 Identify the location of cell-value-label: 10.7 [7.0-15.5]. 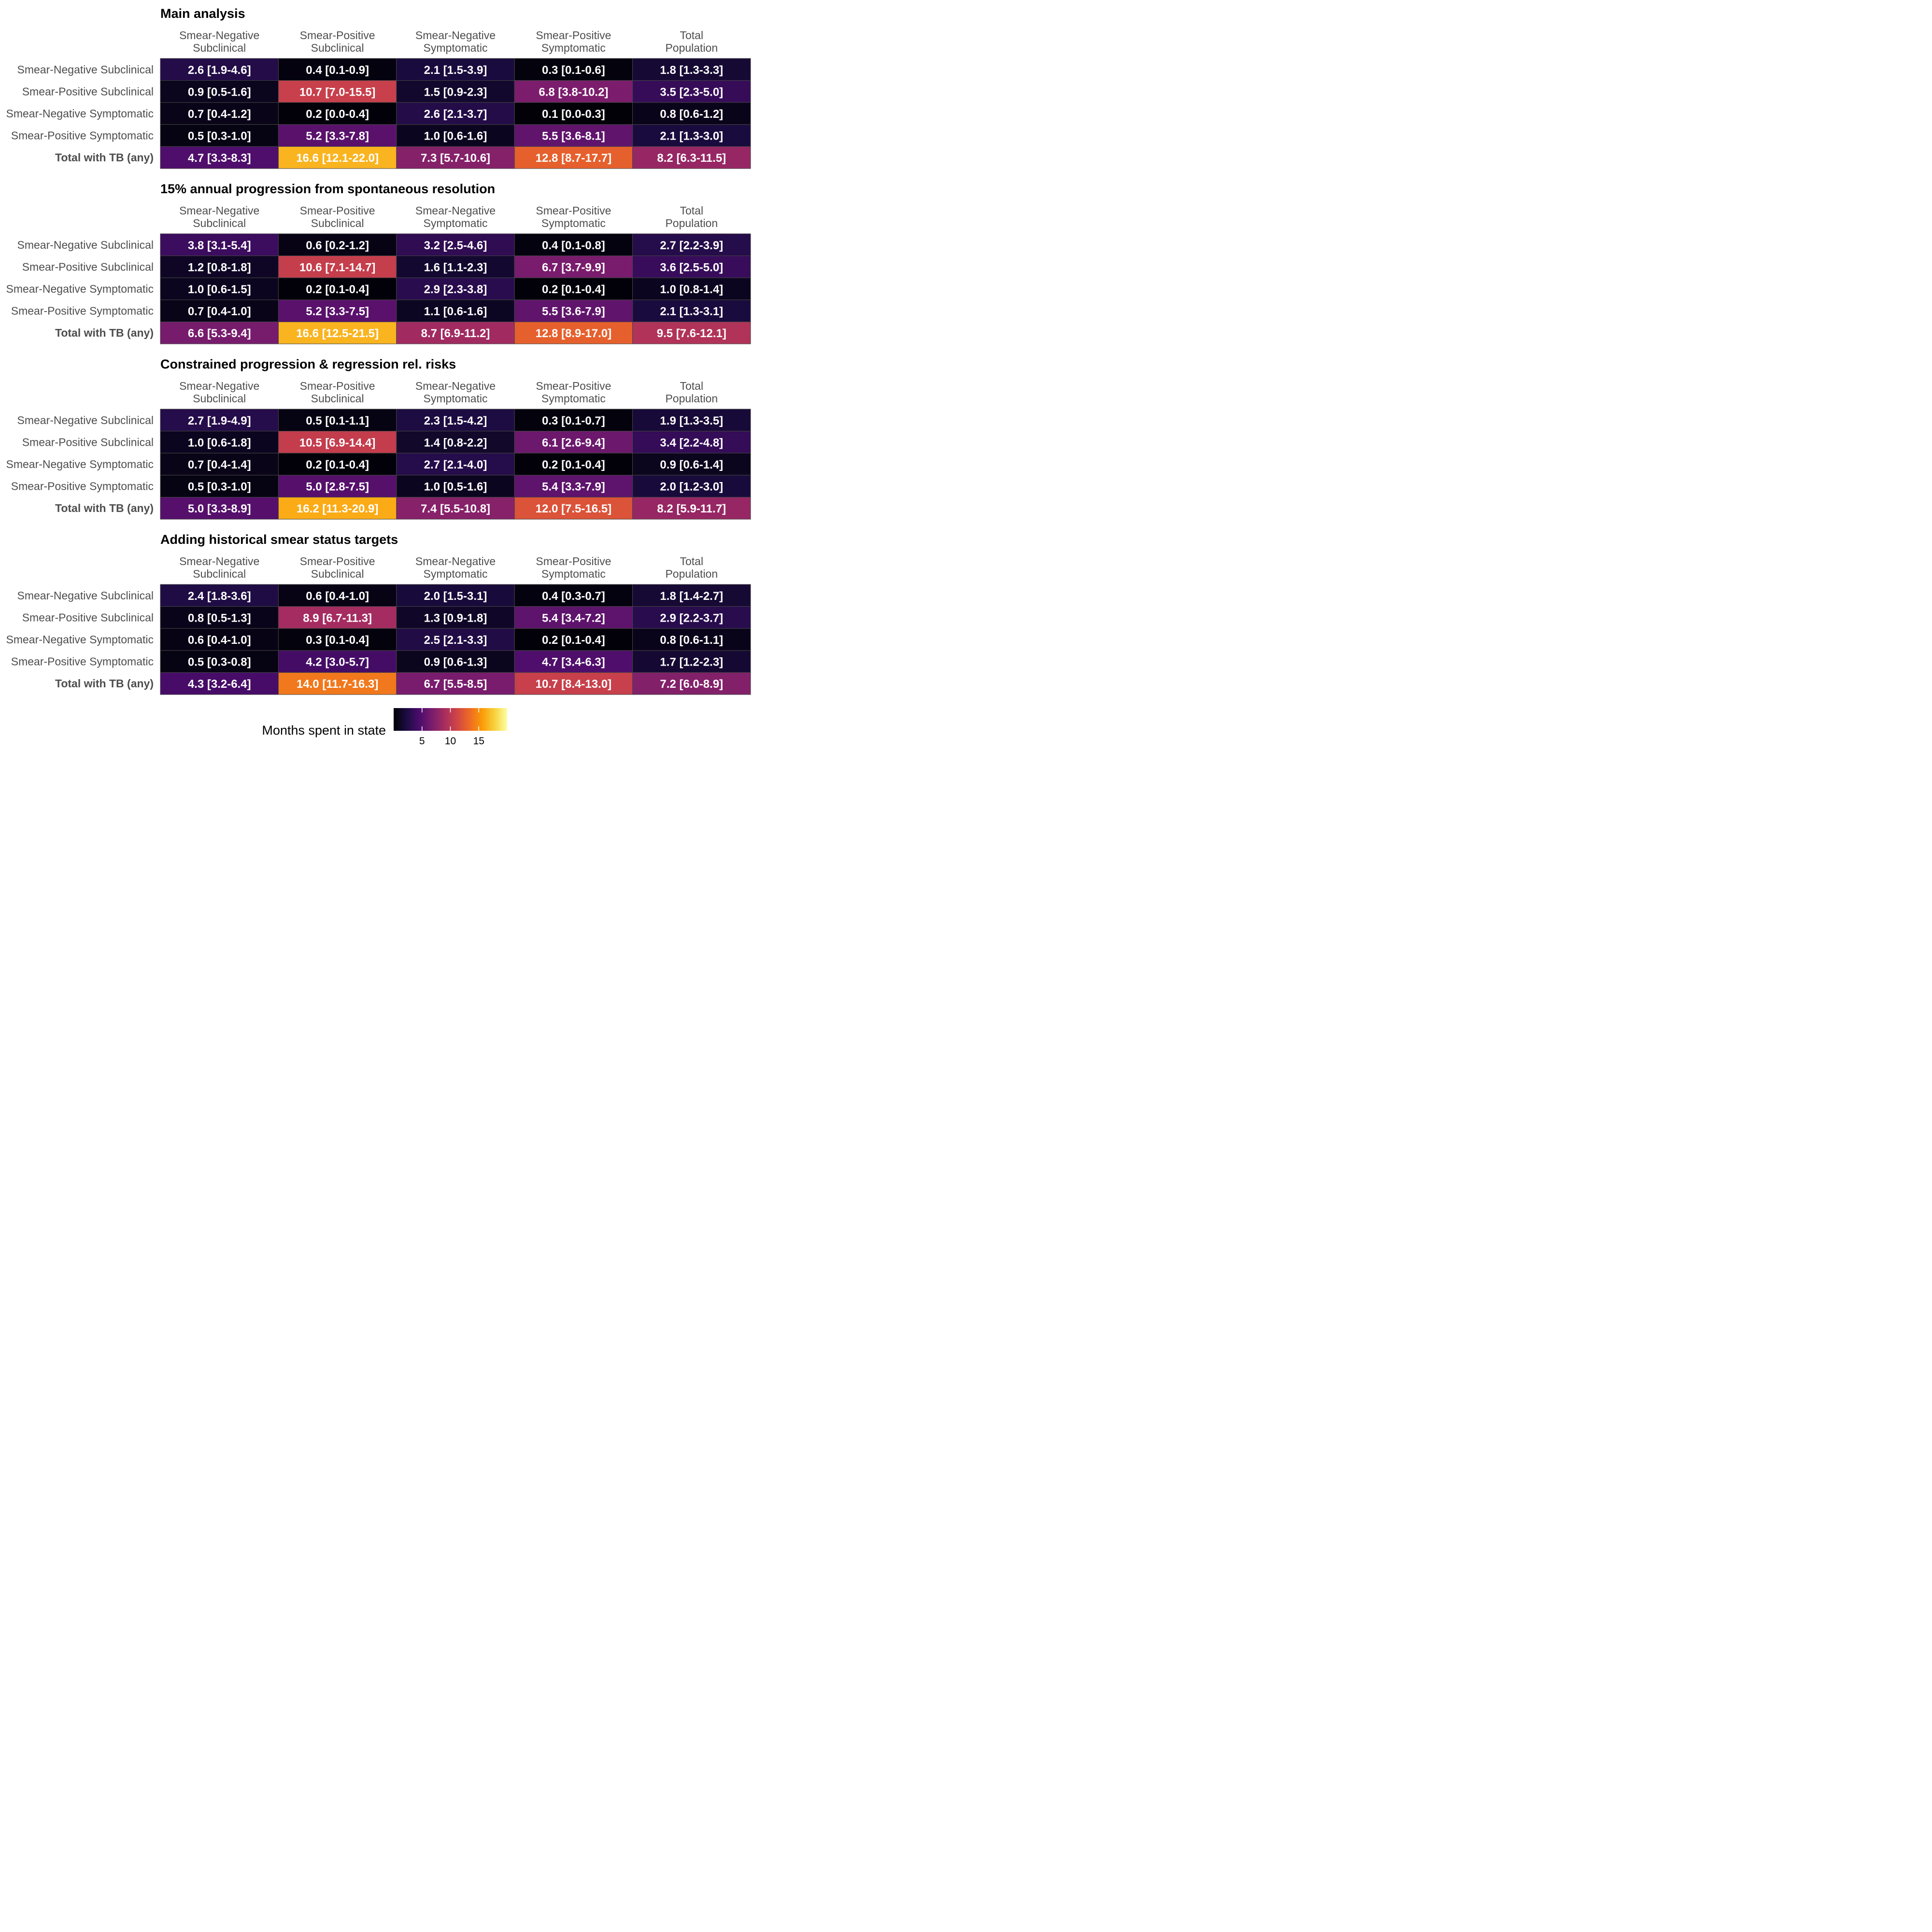
(337, 92).